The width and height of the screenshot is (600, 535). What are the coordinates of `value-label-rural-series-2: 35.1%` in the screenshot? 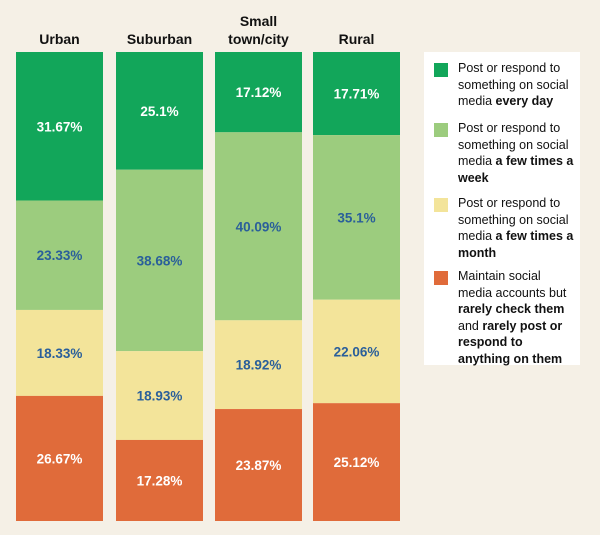 It's located at (356, 217).